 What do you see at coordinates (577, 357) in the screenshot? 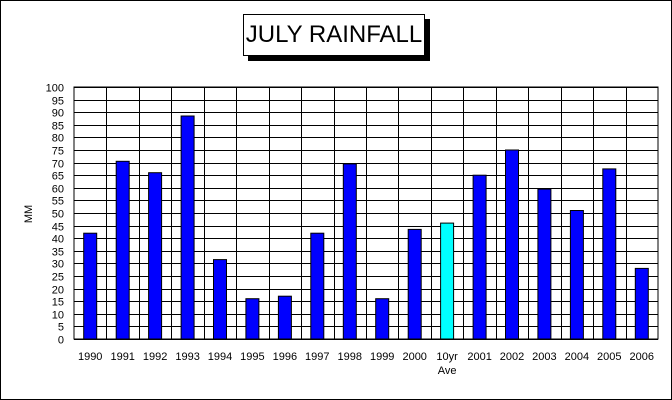
I see `x-tick-label: 2004` at bounding box center [577, 357].